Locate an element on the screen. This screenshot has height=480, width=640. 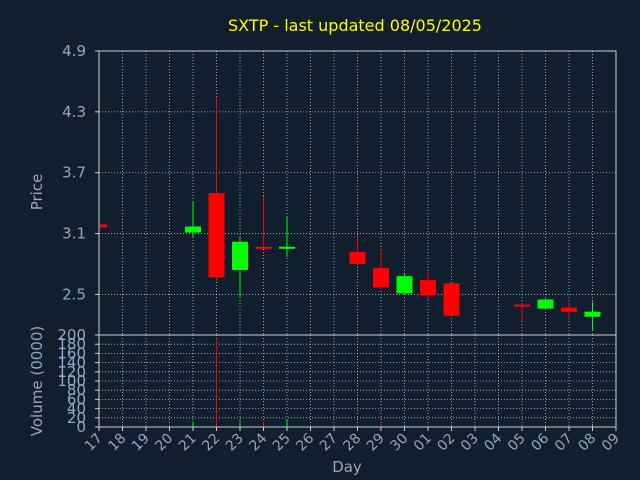
volume-tick-label: 100 is located at coordinates (71, 381).